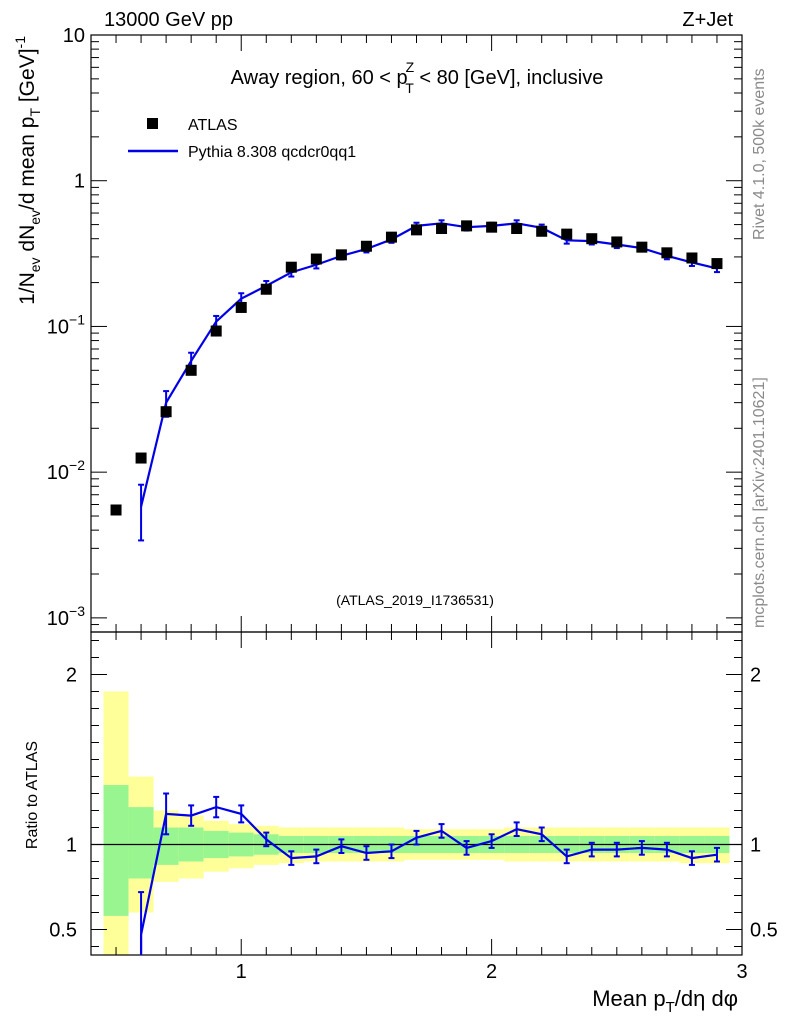  I want to click on y-label-text: dN, so click(27, 241).